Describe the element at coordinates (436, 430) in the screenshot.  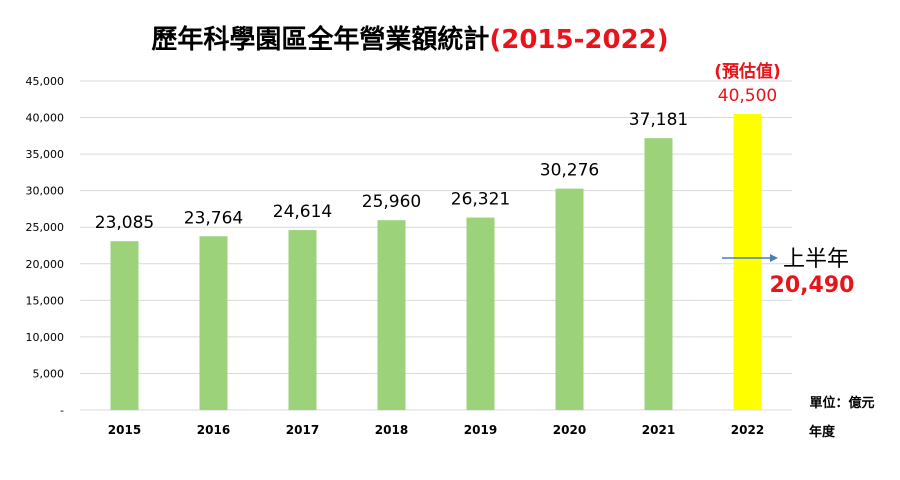
I see `x-axis: 2015 2016 2017 2018 2019 2020 2021 2022` at that location.